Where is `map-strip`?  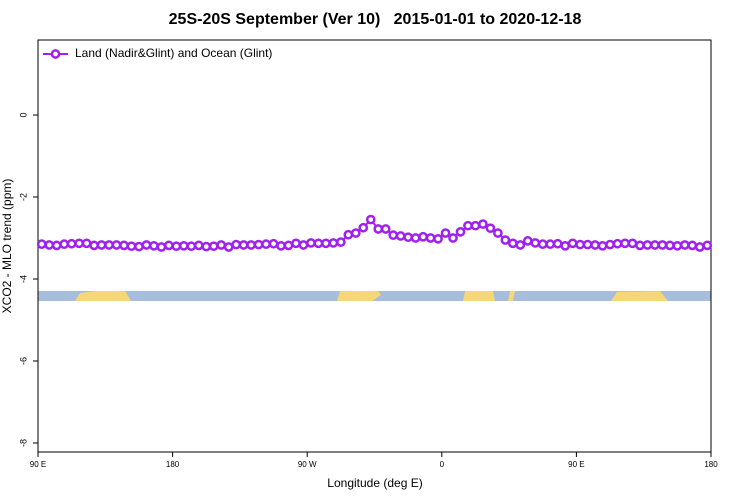
map-strip is located at coordinates (374, 296).